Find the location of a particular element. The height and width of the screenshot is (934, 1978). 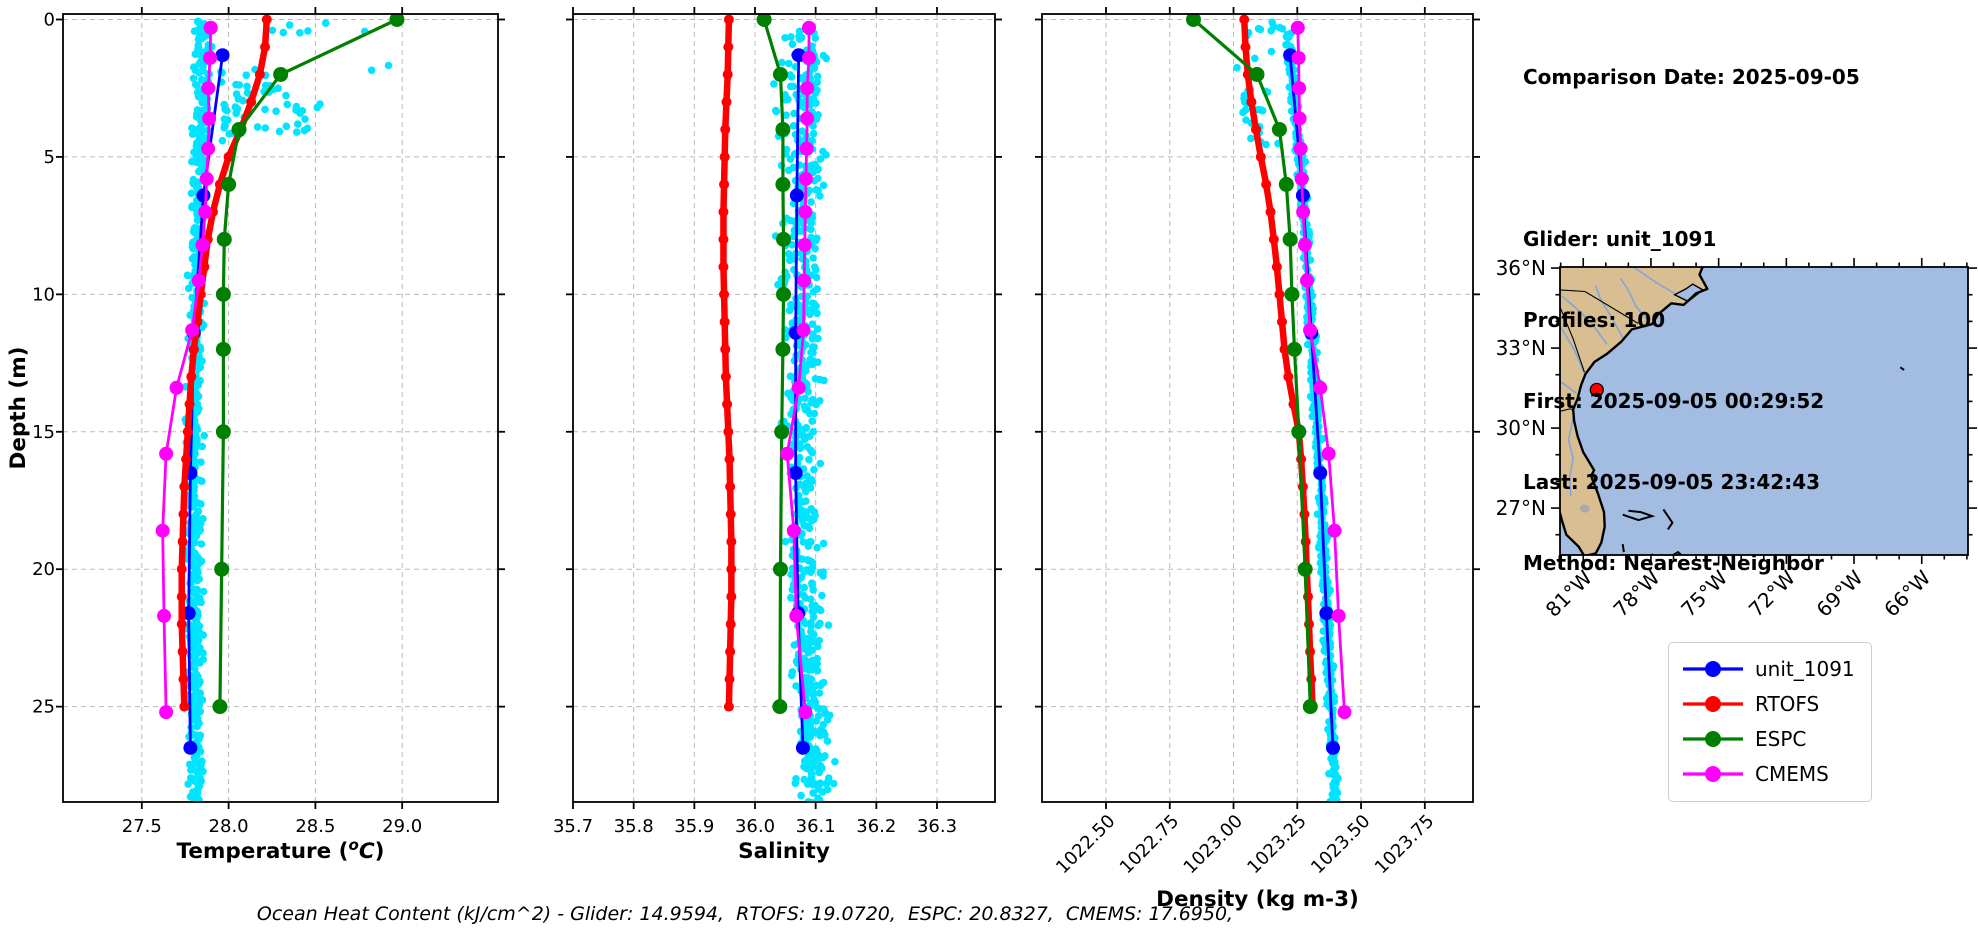

info-spacer is located at coordinates (1691, 158).